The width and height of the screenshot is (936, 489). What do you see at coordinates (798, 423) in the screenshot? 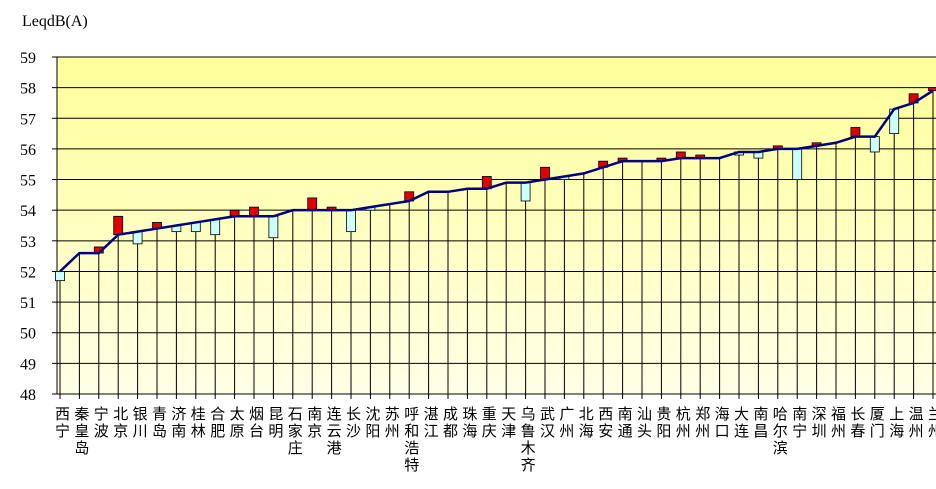
I see `x-tick-label: 南宁` at bounding box center [798, 423].